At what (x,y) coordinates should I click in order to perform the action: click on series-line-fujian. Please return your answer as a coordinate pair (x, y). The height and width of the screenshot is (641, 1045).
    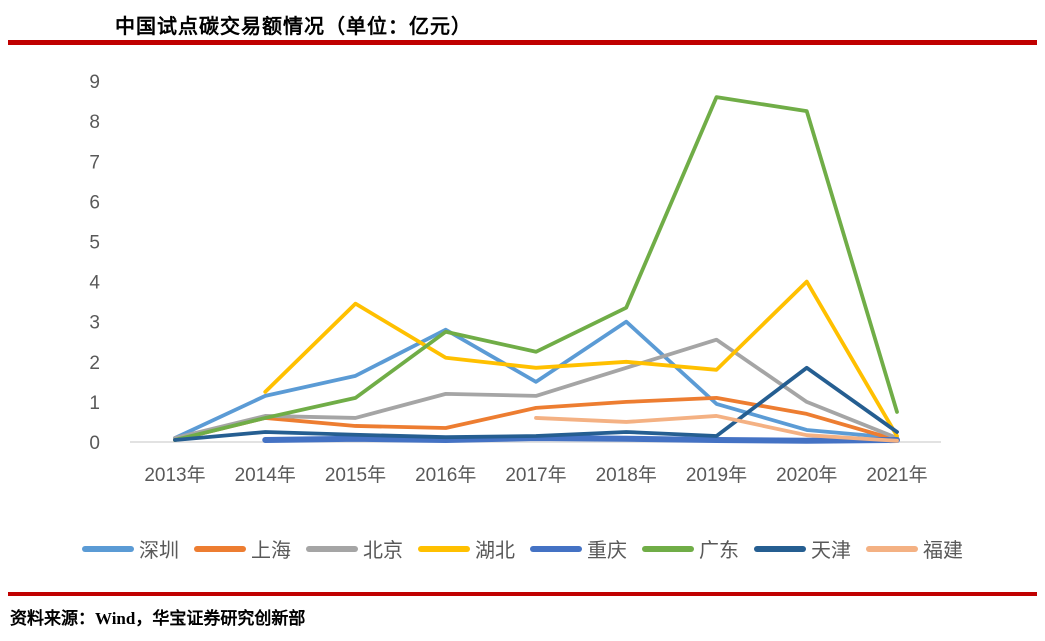
    Looking at the image, I should click on (716, 428).